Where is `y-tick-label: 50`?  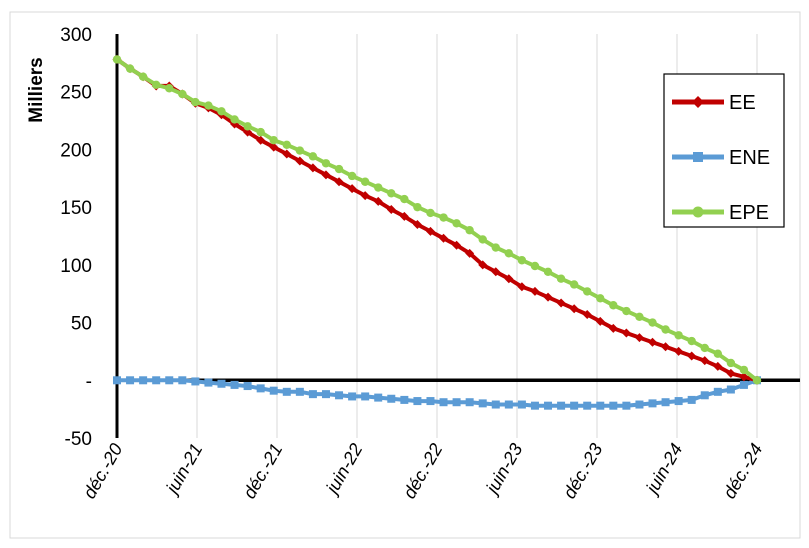
y-tick-label: 50 is located at coordinates (81, 324).